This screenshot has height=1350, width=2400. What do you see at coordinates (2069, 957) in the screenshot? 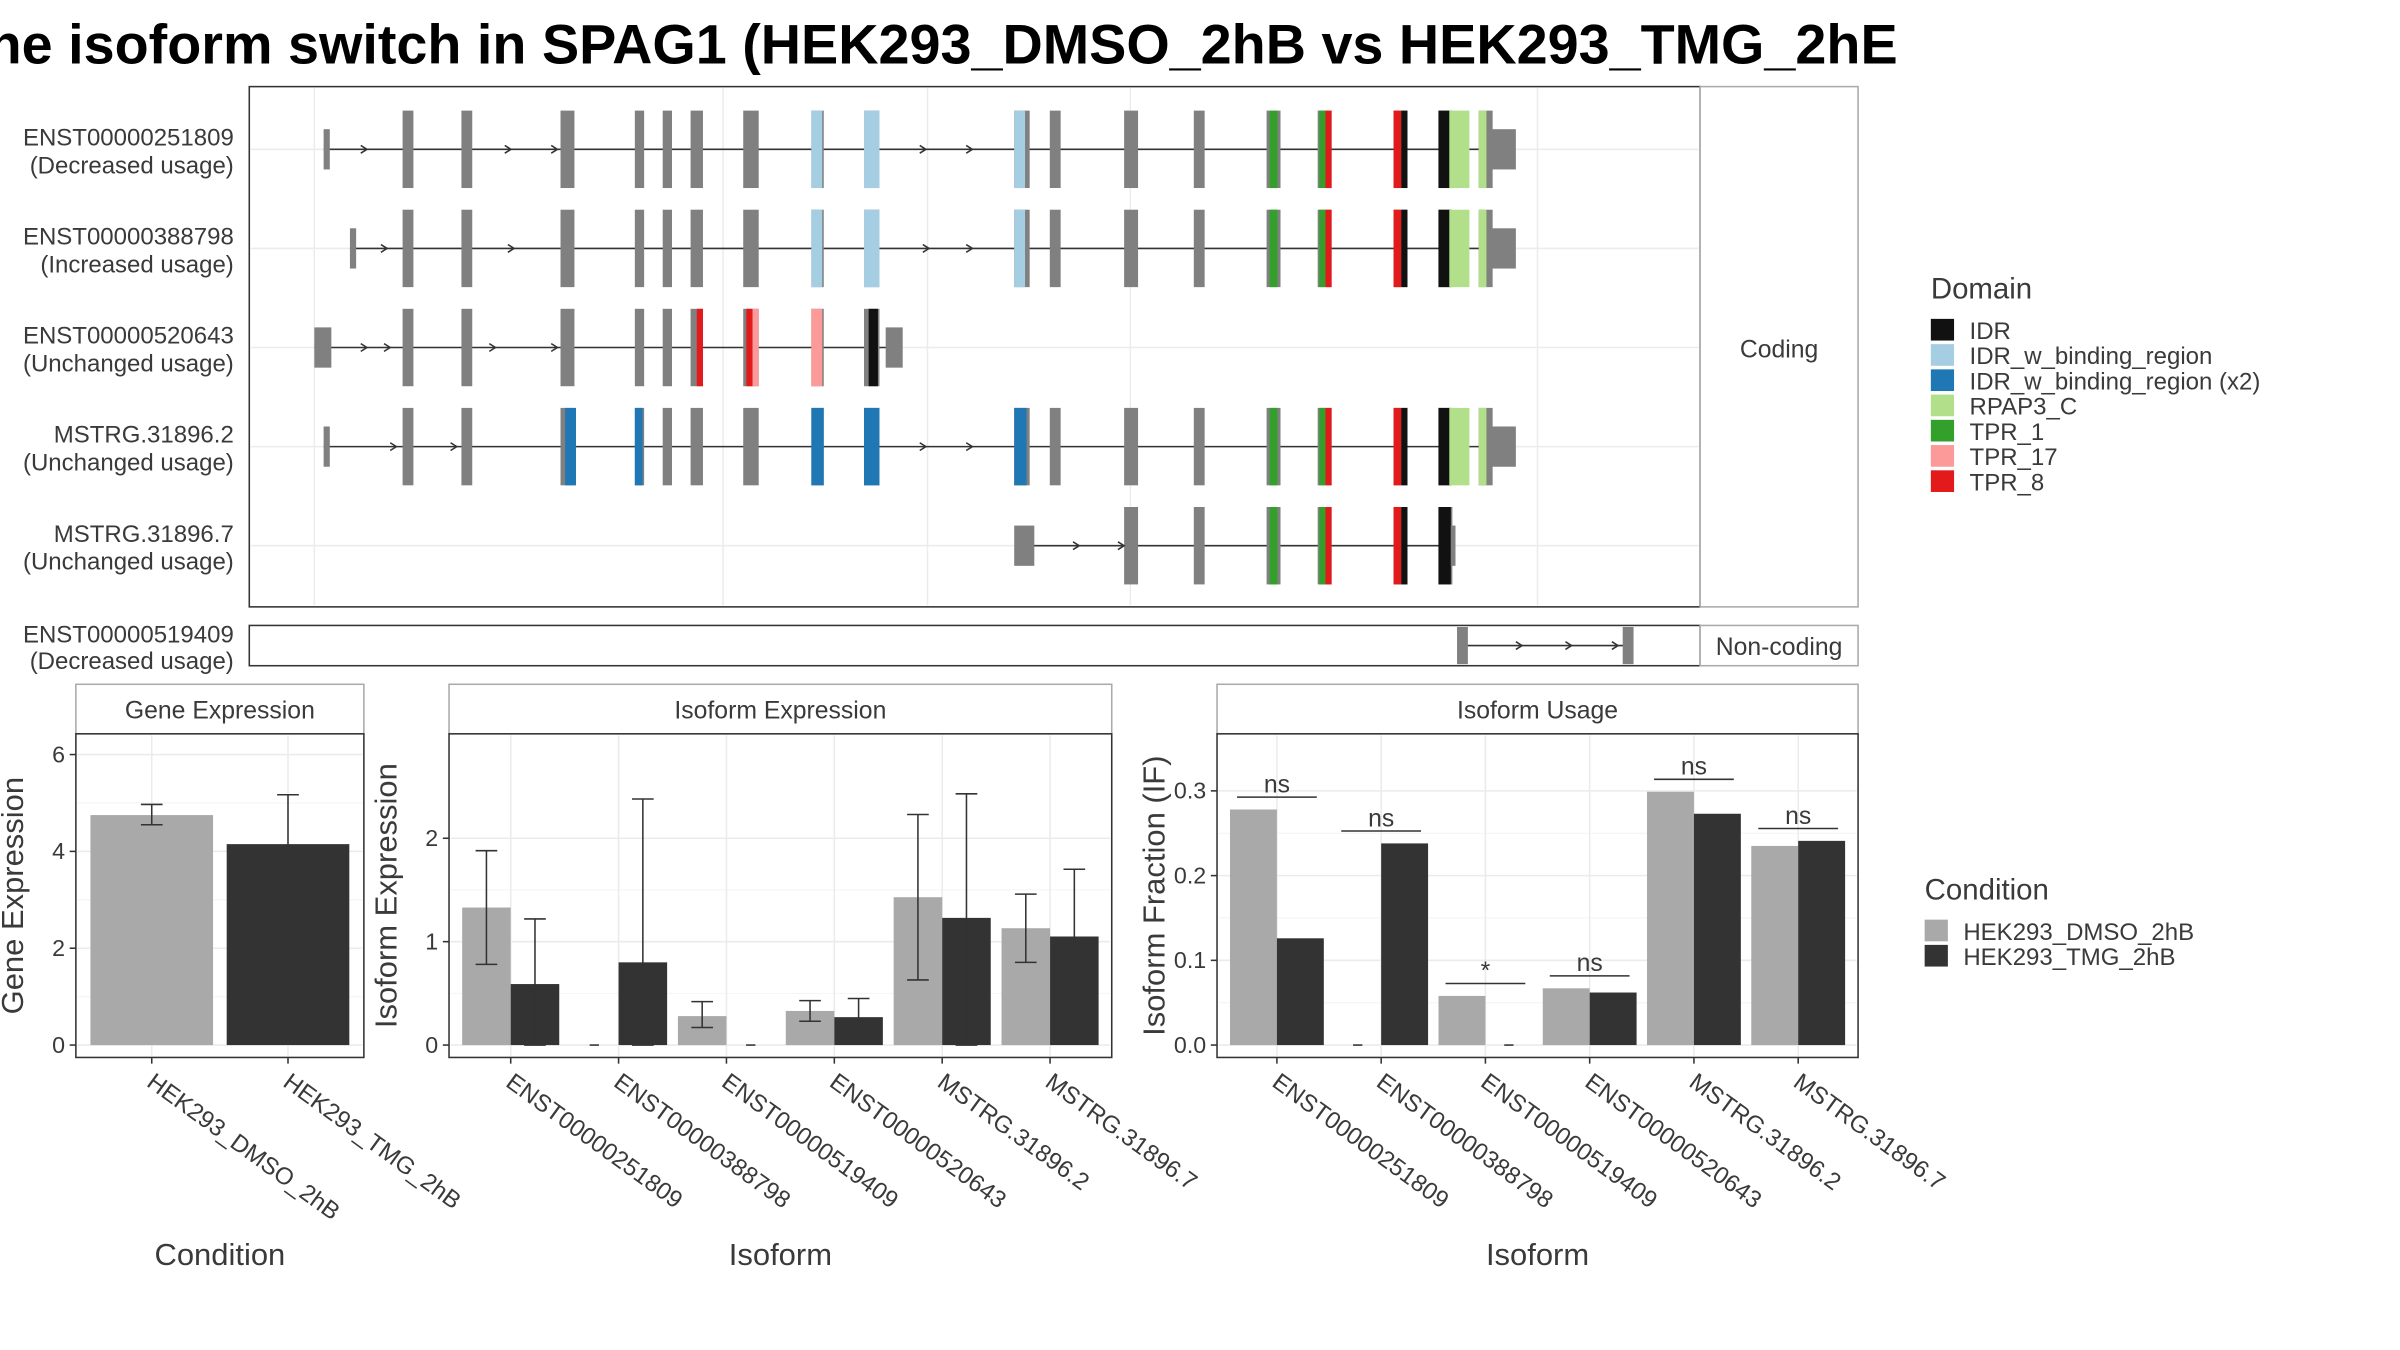
I see `legend-key-label: HEK293_TMG_2hB` at bounding box center [2069, 957].